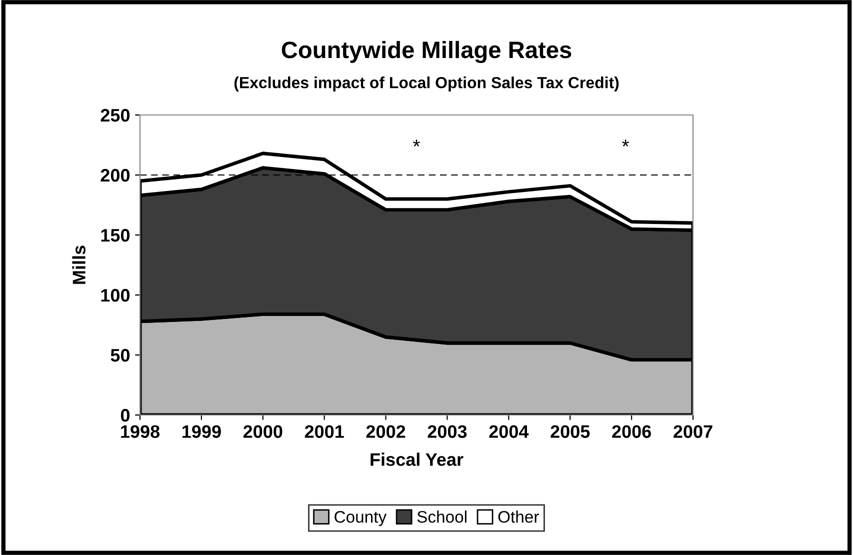  I want to click on y-tick-label: 0, so click(125, 415).